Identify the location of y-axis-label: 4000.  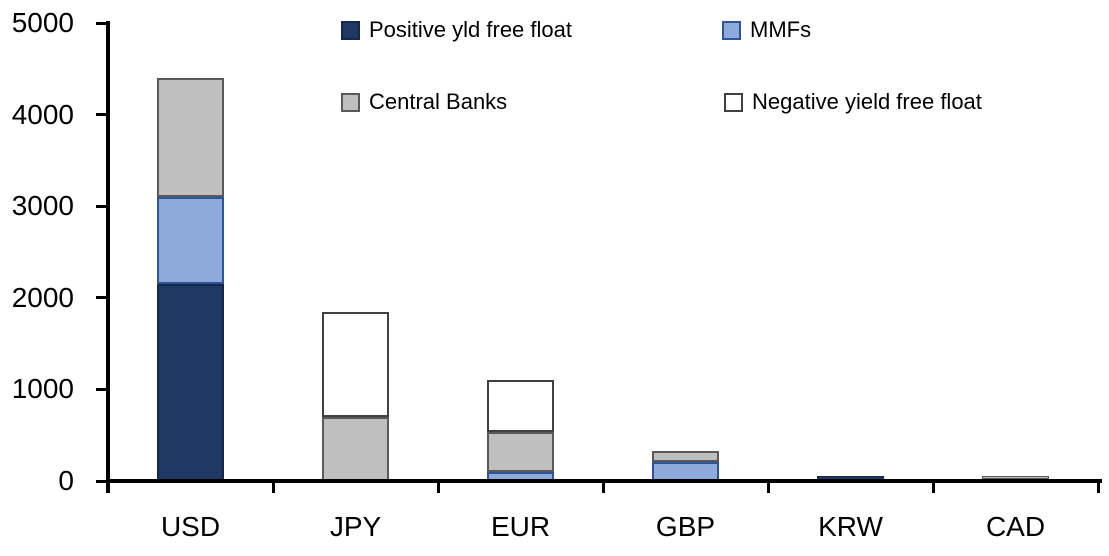
(42, 114).